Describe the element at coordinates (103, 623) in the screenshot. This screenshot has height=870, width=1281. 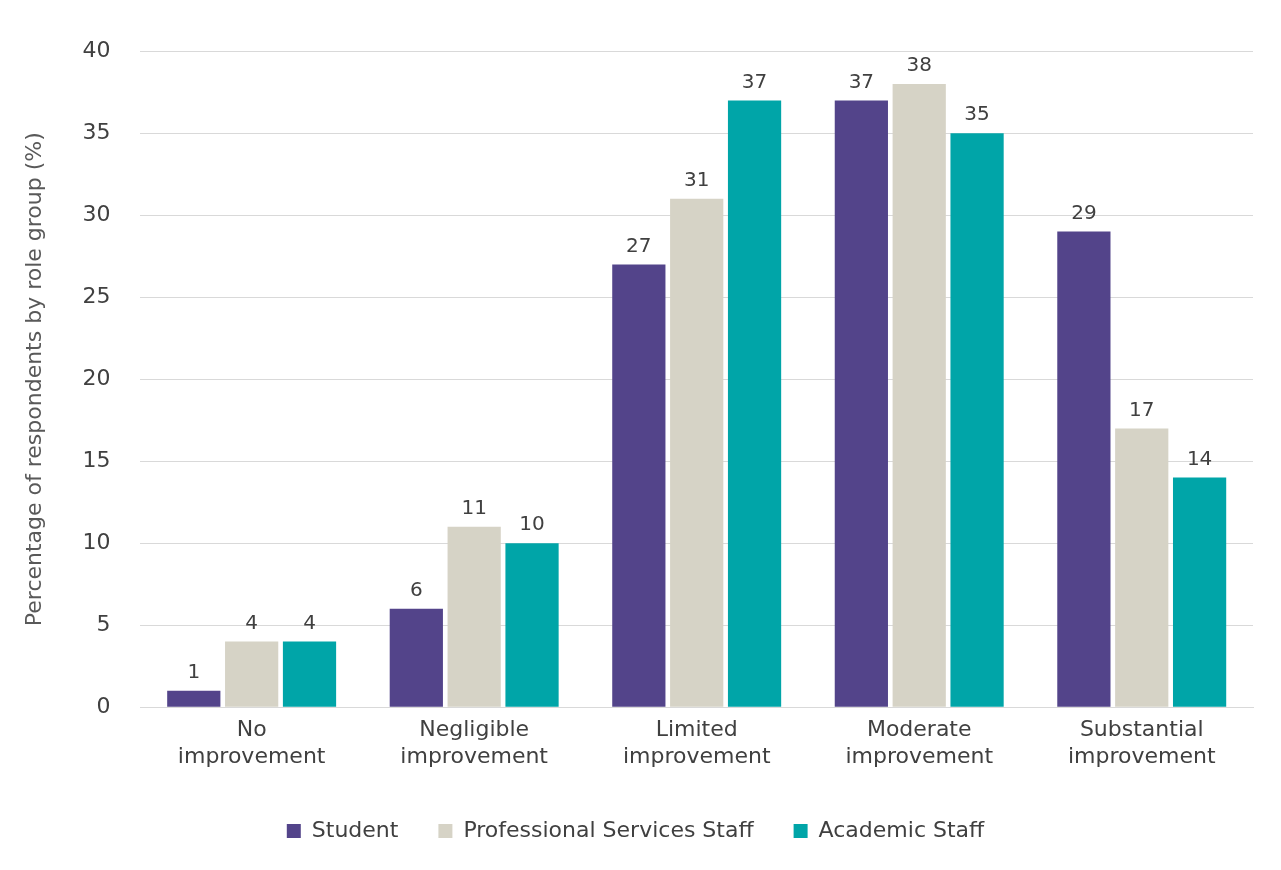
I see `y-tick-label: 5` at that location.